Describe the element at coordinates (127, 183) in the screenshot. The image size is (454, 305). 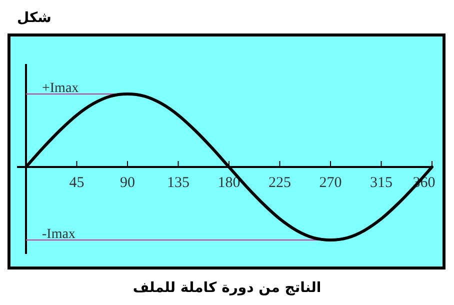
I see `x-tick-label: 90` at that location.